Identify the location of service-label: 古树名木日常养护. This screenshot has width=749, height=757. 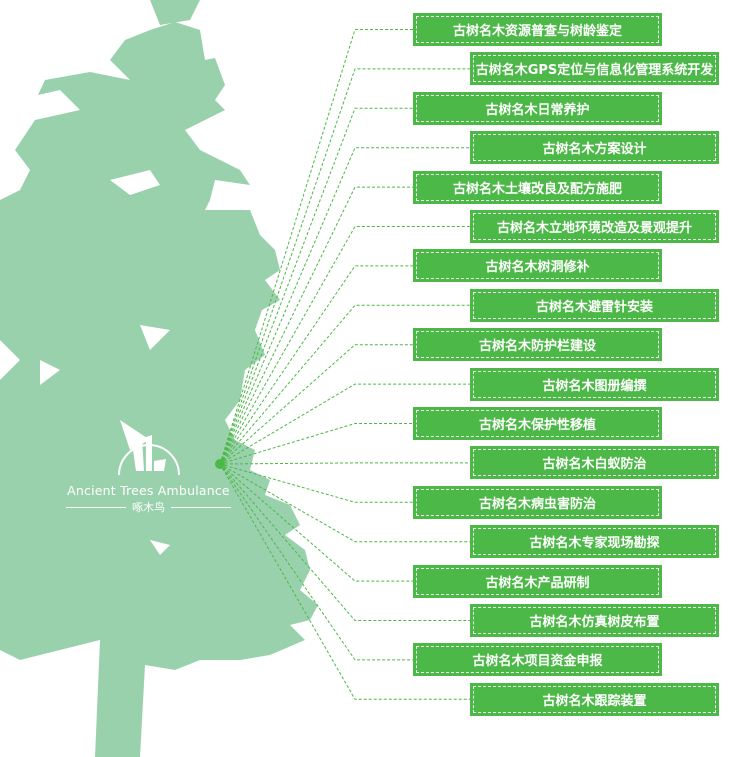
(537, 108).